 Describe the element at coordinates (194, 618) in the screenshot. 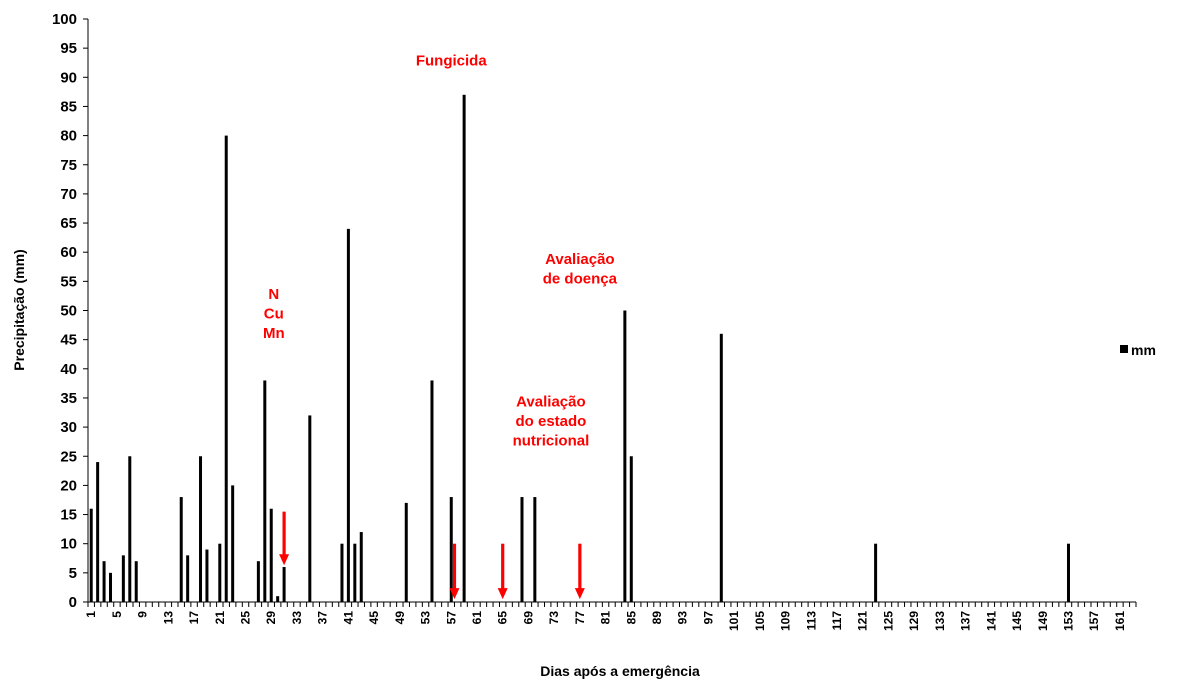

I see `x-tick-label: 17` at that location.